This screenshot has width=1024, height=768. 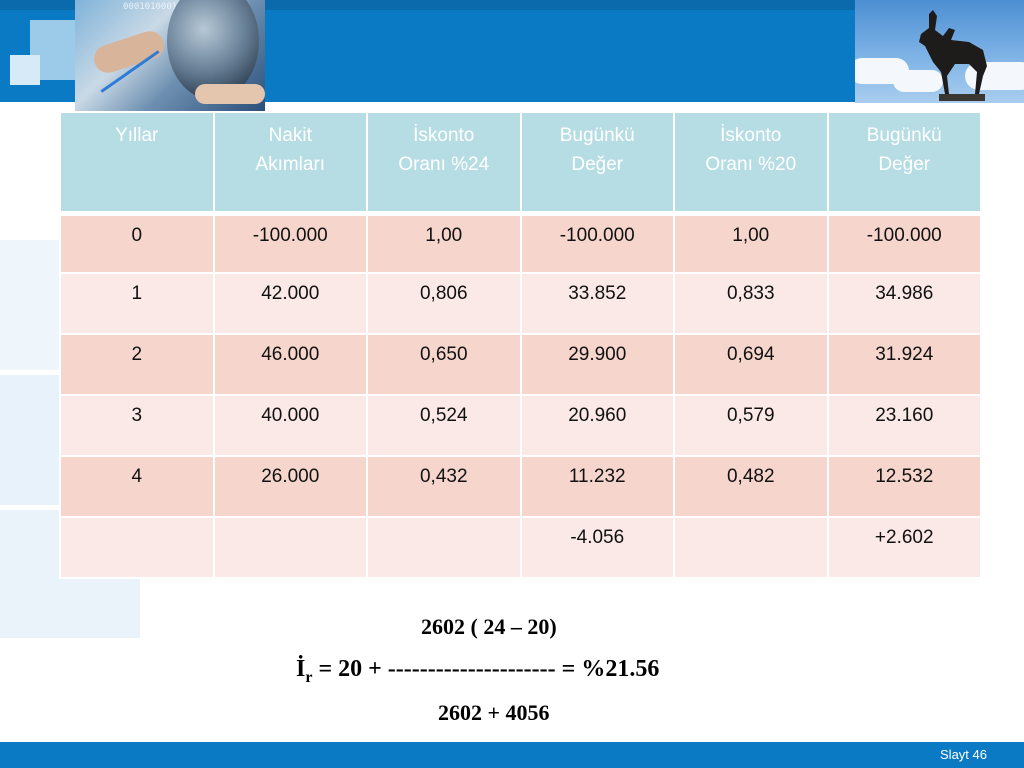 What do you see at coordinates (751, 364) in the screenshot?
I see `table-cell: 0,694` at bounding box center [751, 364].